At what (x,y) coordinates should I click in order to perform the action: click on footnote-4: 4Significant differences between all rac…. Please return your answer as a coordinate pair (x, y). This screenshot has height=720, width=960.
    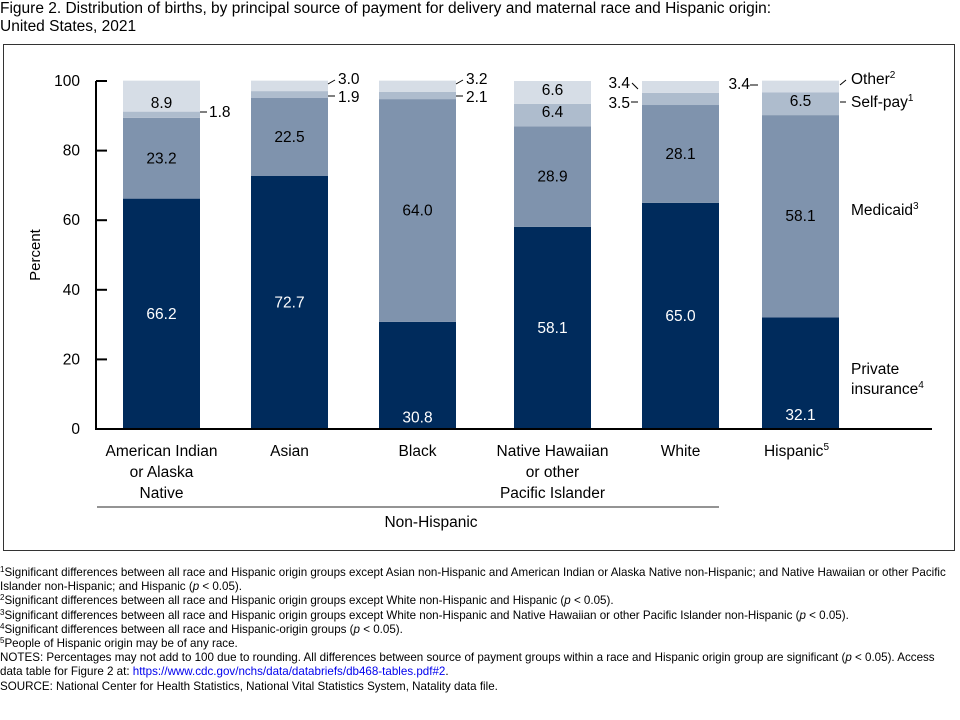
    Looking at the image, I should click on (201, 628).